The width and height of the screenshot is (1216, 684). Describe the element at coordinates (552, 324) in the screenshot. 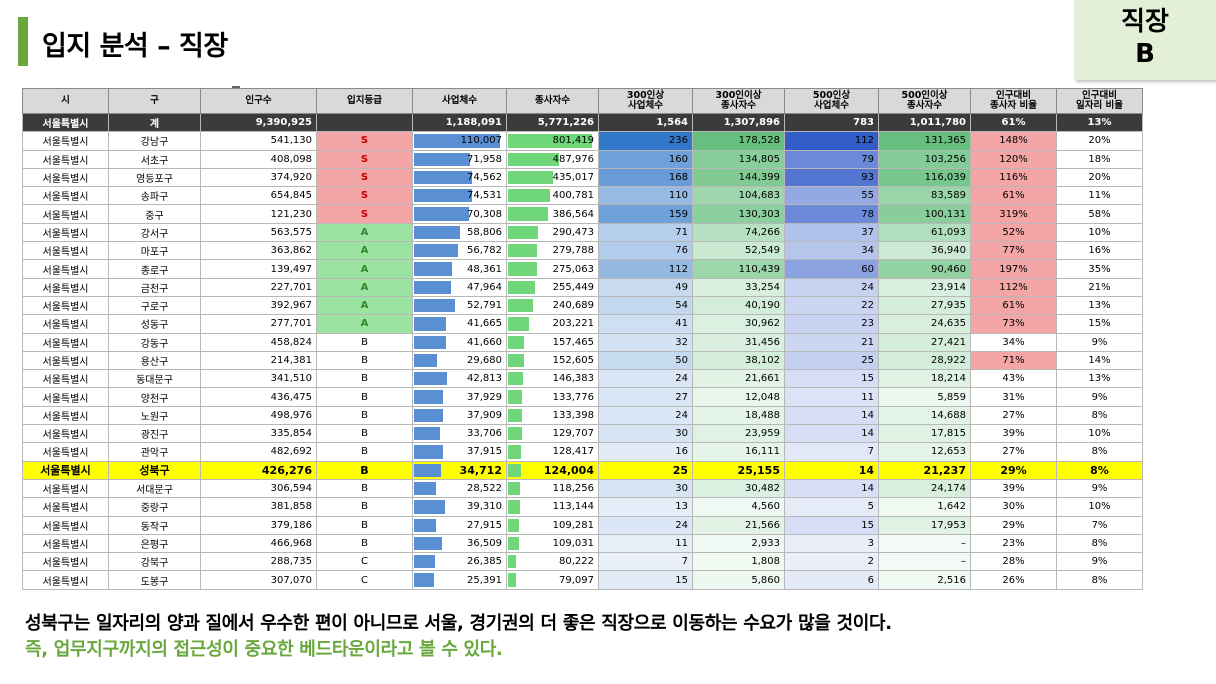

I see `worker-count-cell: 203,221` at that location.